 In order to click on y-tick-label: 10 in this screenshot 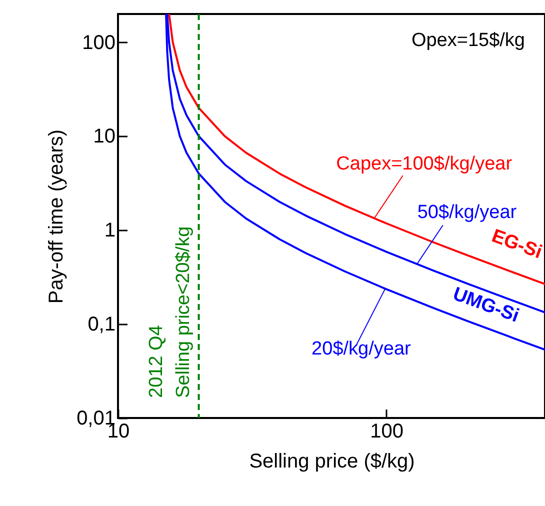, I will do `click(104, 137)`.